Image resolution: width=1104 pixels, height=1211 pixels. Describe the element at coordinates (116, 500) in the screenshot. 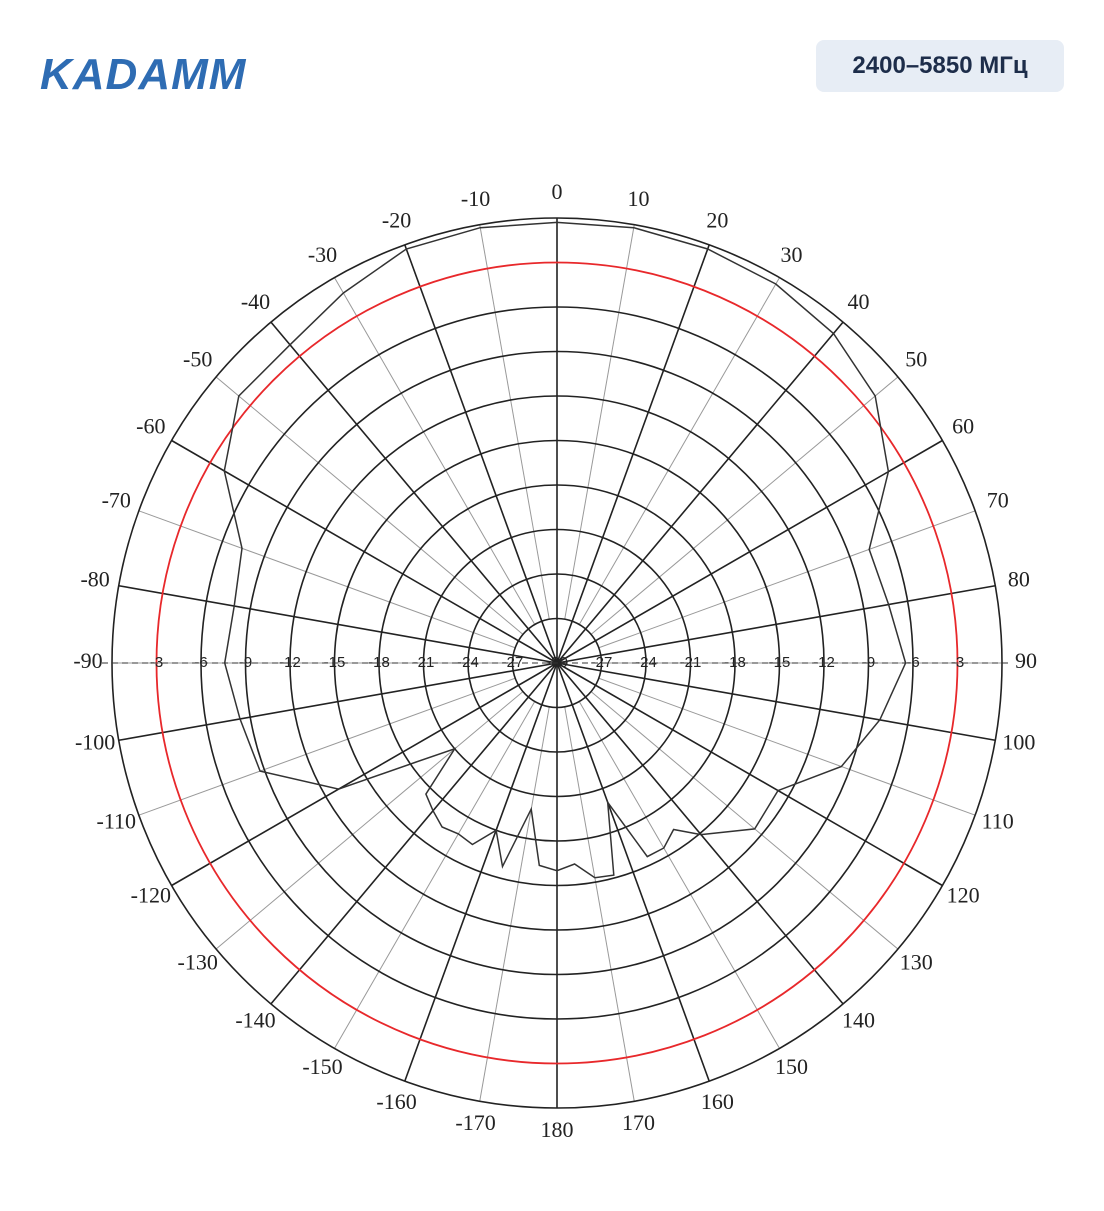

I see `angle-tick-label: -70` at that location.